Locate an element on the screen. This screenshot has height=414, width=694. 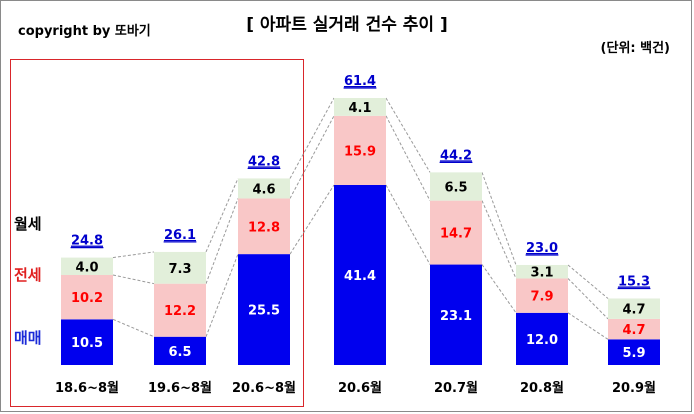
data-label-monthly-rent: 7.3 is located at coordinates (179, 269).